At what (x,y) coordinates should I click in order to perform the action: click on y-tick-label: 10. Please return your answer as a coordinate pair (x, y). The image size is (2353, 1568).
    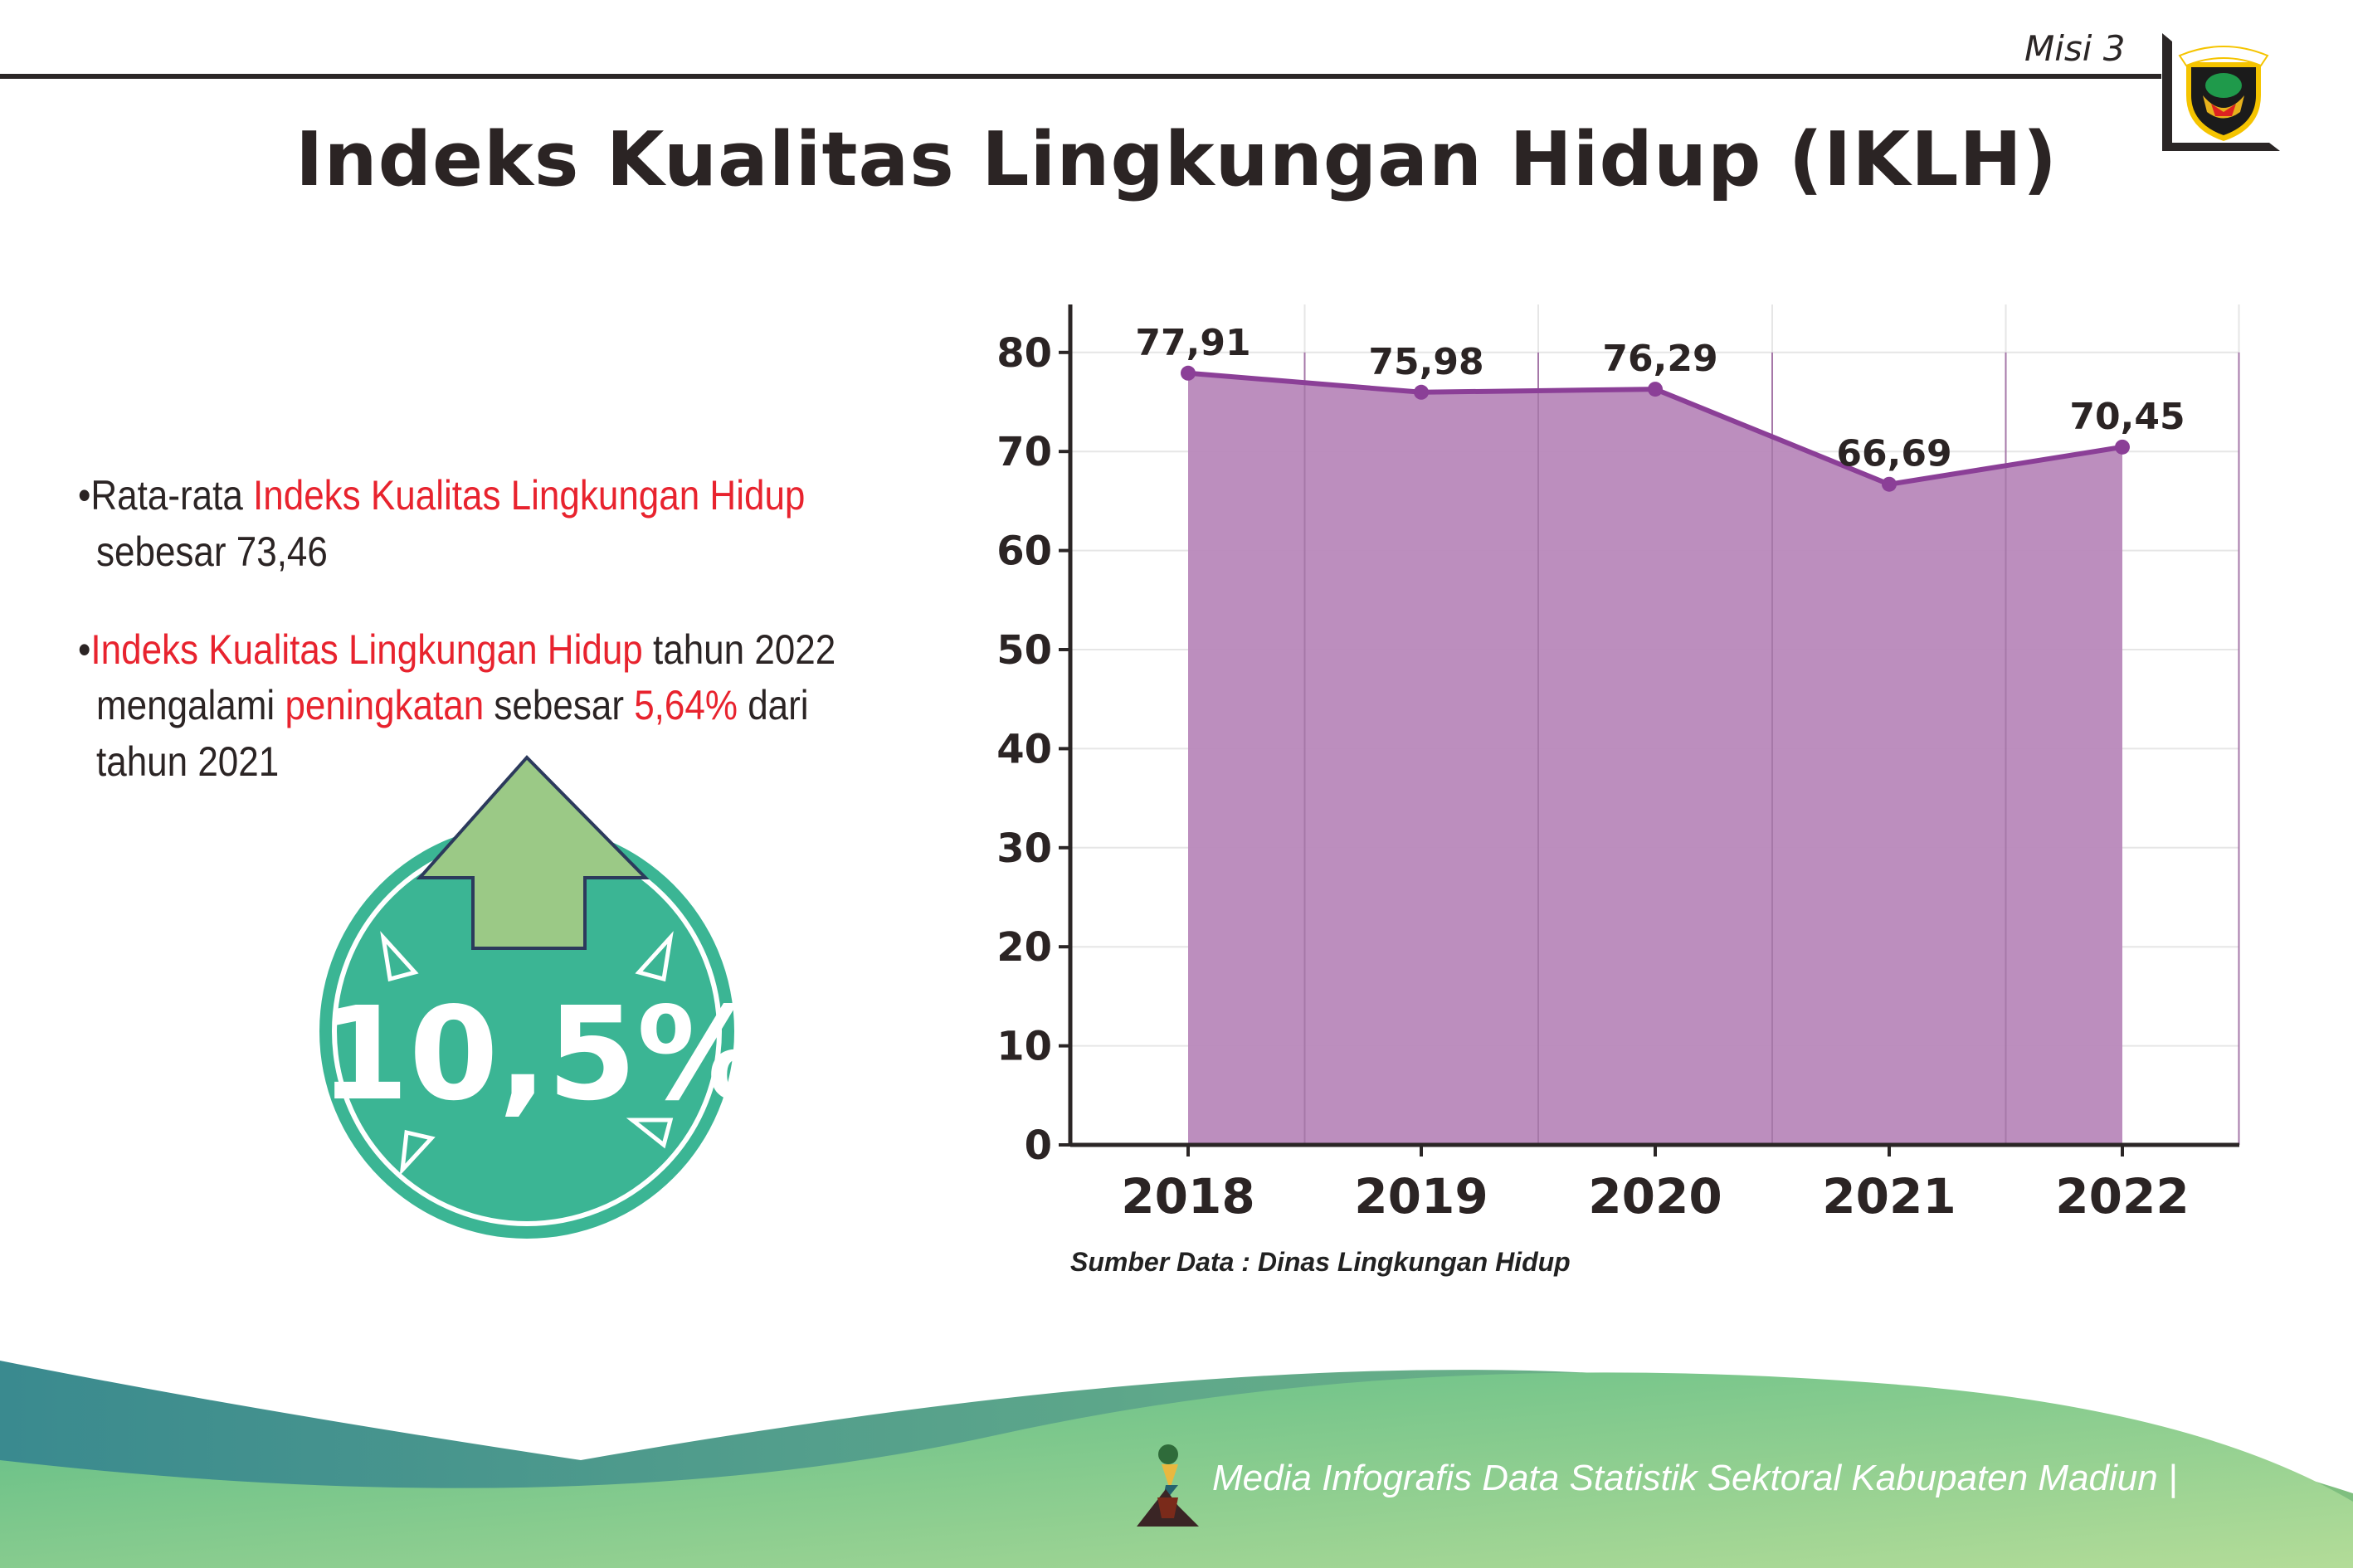
    Looking at the image, I should click on (1024, 1047).